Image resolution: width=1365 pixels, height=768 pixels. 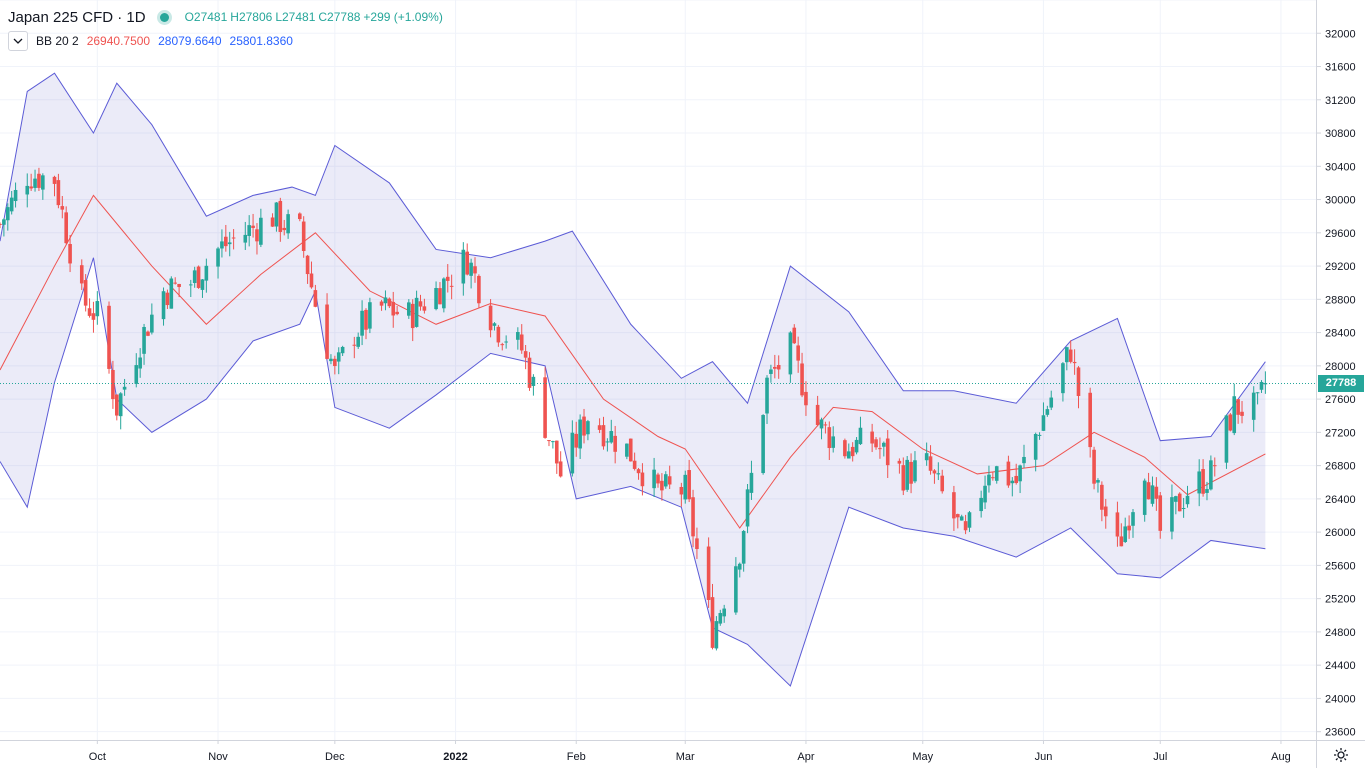 What do you see at coordinates (77, 17) in the screenshot?
I see `symbol-title: Japan 225 CFD · 1D` at bounding box center [77, 17].